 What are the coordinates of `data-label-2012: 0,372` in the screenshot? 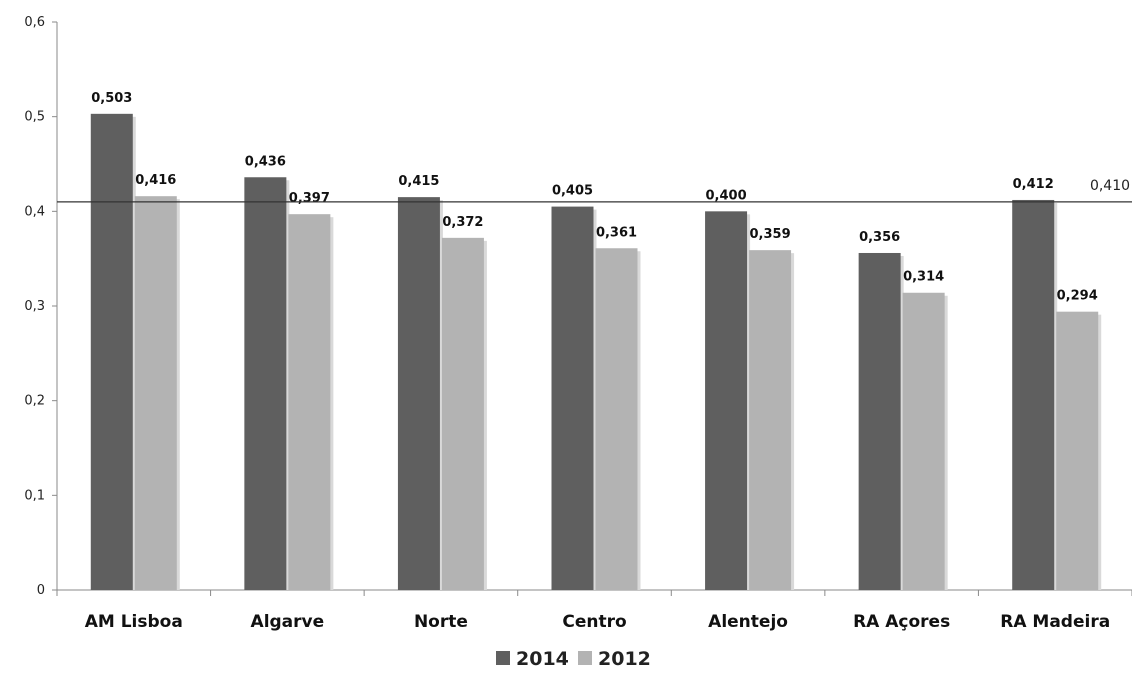 It's located at (462, 222).